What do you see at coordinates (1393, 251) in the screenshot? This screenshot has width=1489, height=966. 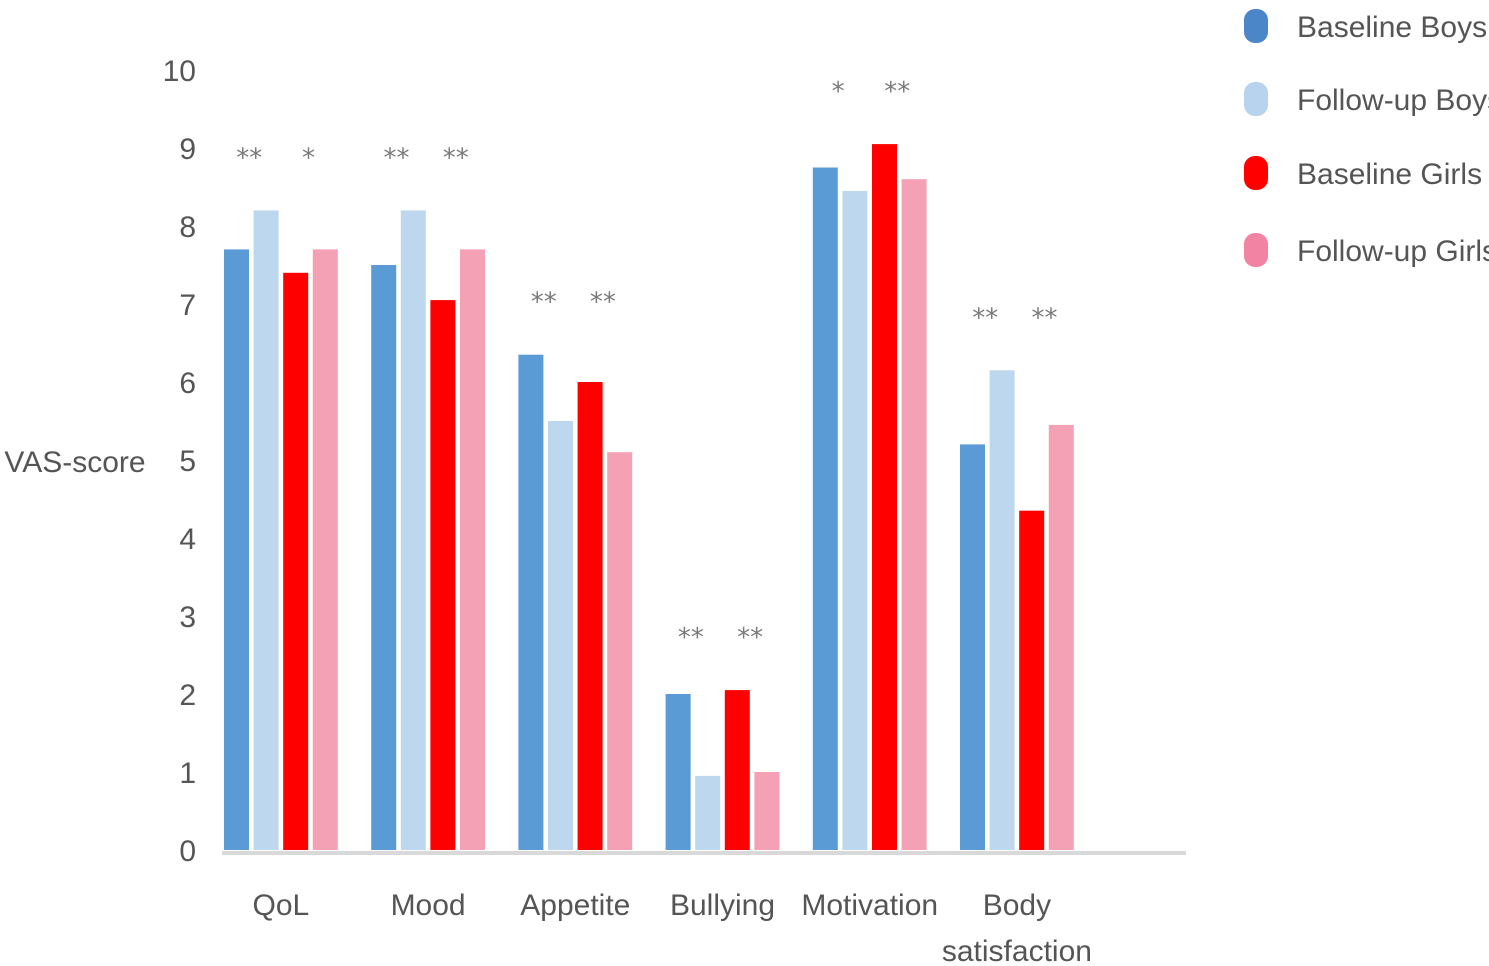 I see `legend-label: Follow-up Girls` at bounding box center [1393, 251].